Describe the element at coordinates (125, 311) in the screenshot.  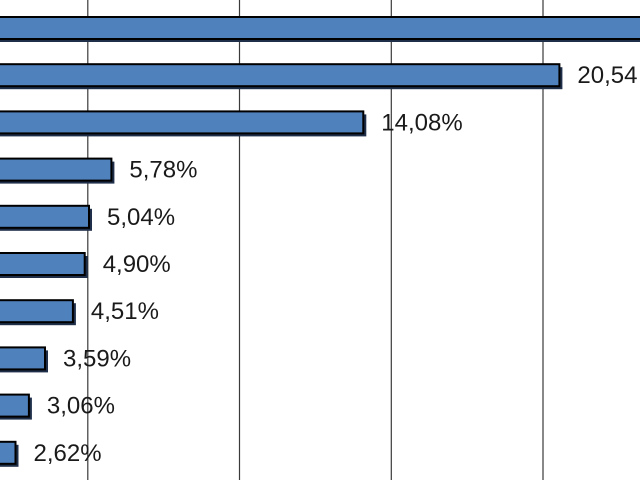
I see `data-label: 4,51%` at that location.